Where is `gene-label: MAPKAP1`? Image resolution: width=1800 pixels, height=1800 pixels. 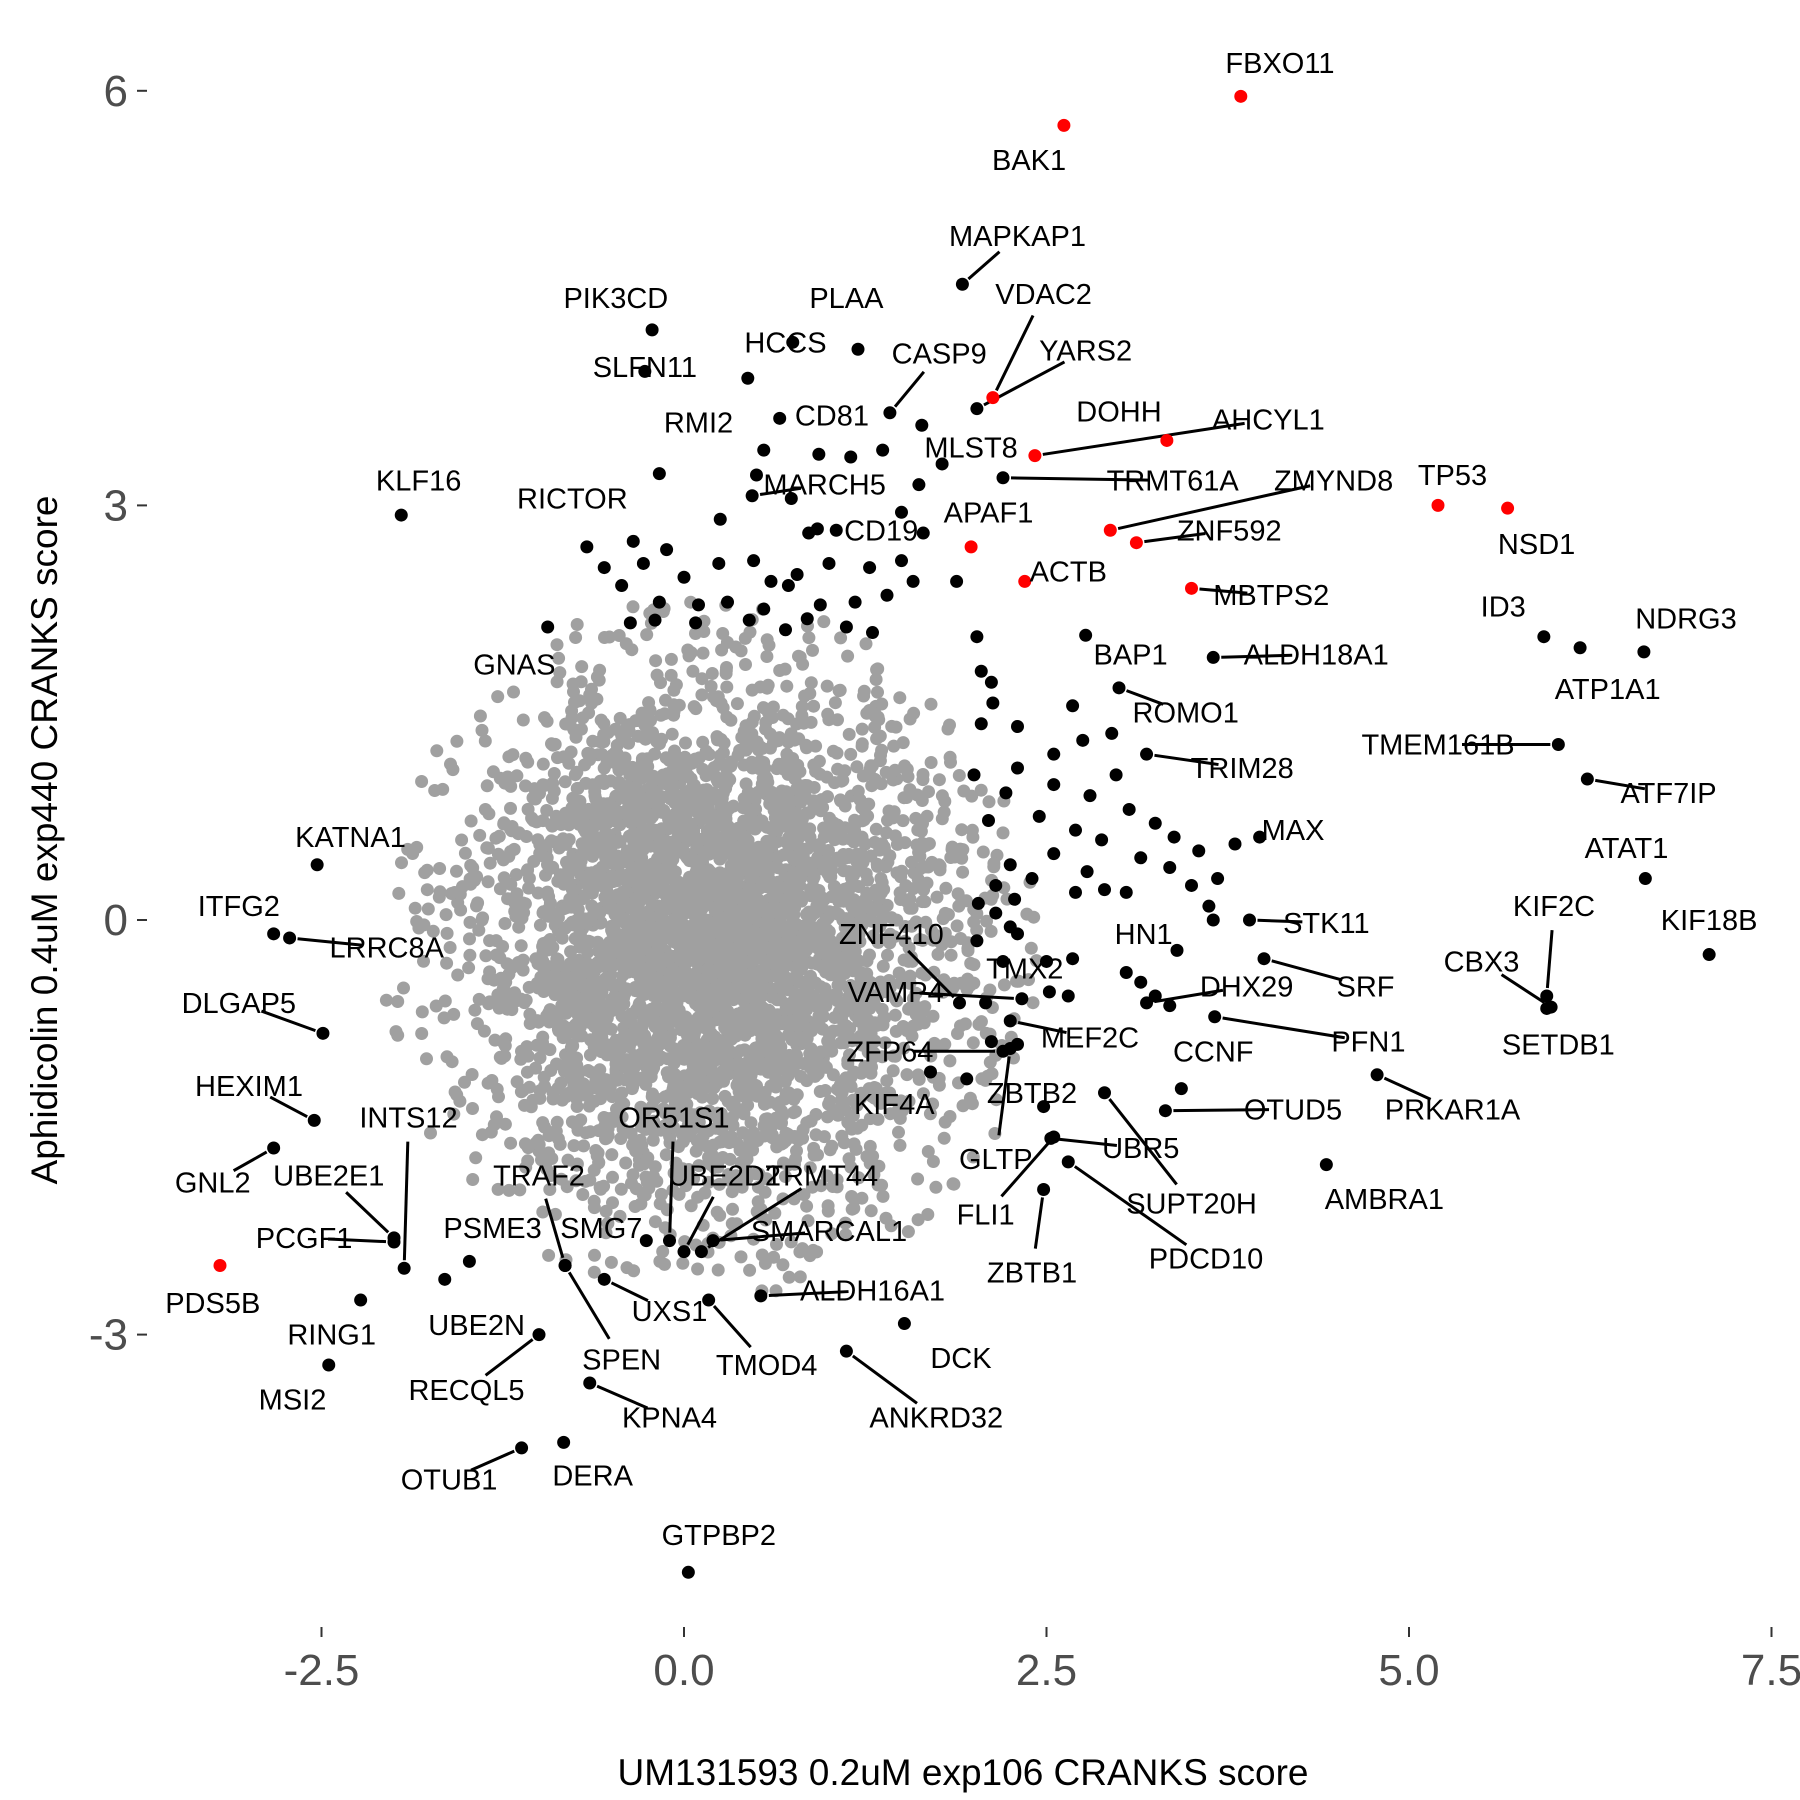
gene-label: MAPKAP1 is located at coordinates (1017, 237).